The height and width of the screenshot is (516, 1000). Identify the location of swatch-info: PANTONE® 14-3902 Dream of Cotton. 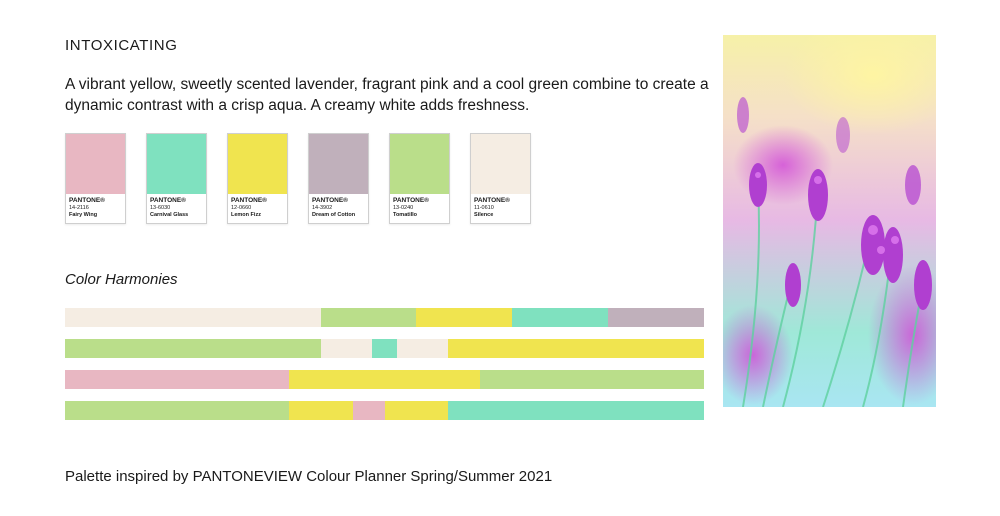
(338, 207).